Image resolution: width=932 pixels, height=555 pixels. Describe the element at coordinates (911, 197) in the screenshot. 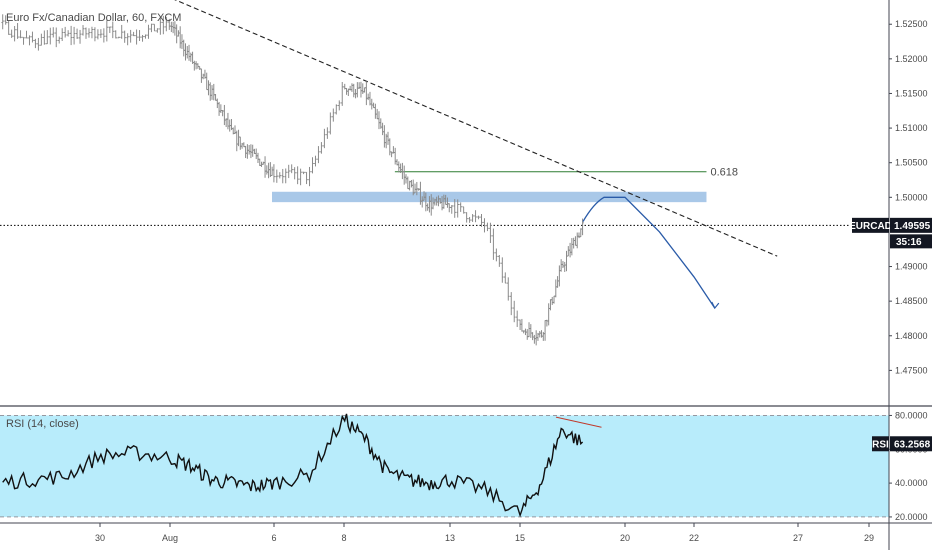

I see `price-tick-label: 1.50000` at that location.